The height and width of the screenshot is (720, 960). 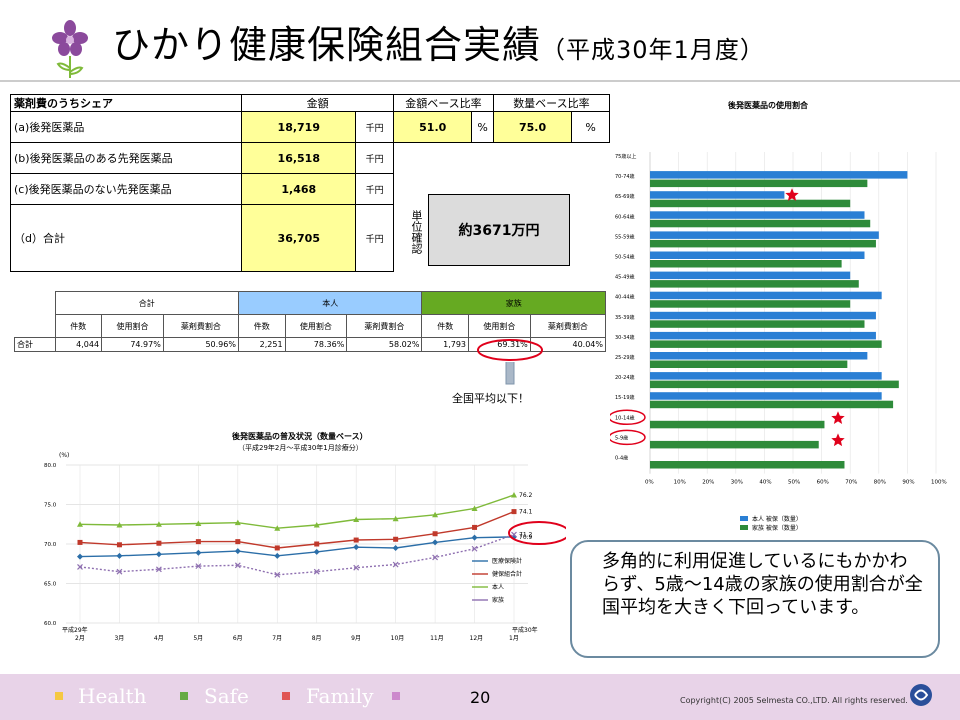 What do you see at coordinates (200, 344) in the screenshot?
I see `usage-cell: 50.96%` at bounding box center [200, 344].